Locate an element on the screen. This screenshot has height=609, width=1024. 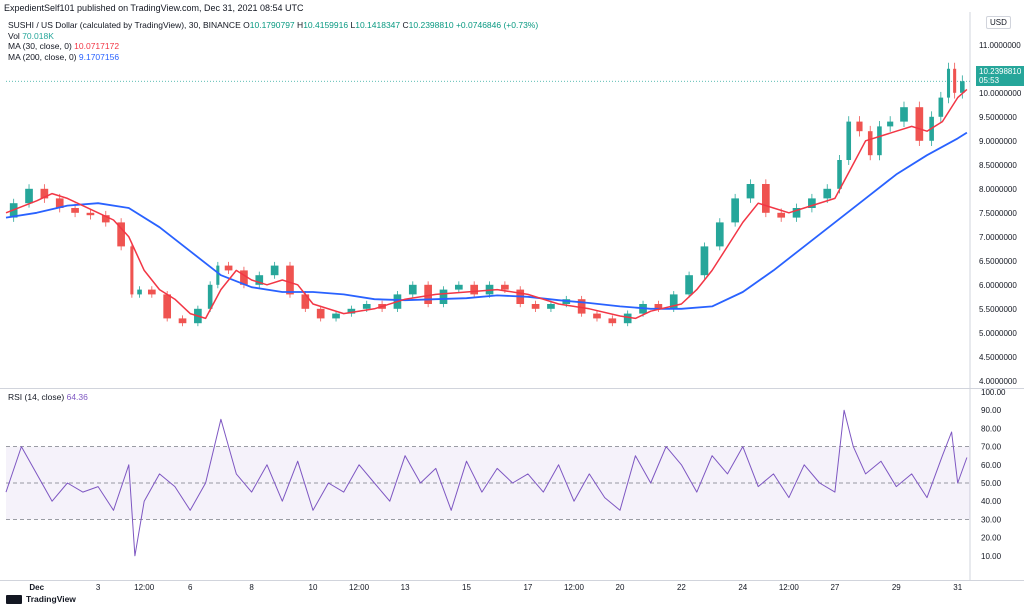
time-tick-label: 24 is located at coordinates (742, 587).